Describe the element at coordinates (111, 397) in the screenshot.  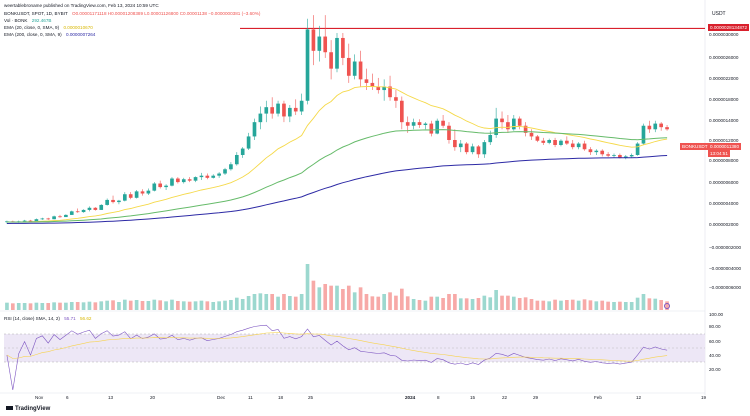
I see `time-tick-label: 13` at that location.